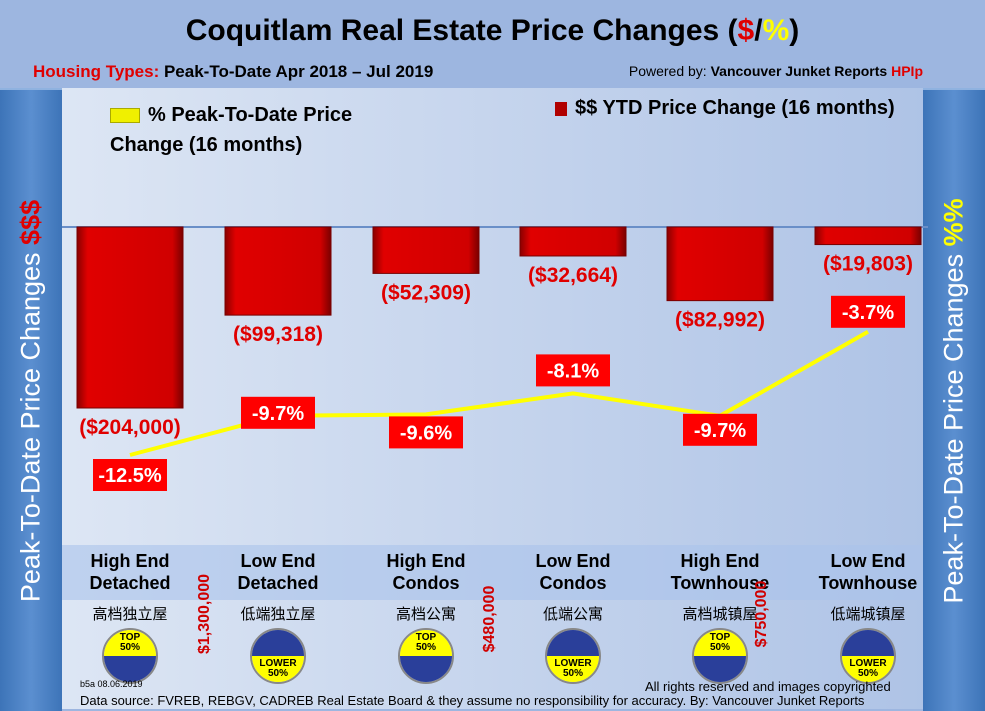 The image size is (985, 711). What do you see at coordinates (130, 427) in the screenshot?
I see `bar-label: ($204,000)` at bounding box center [130, 427].